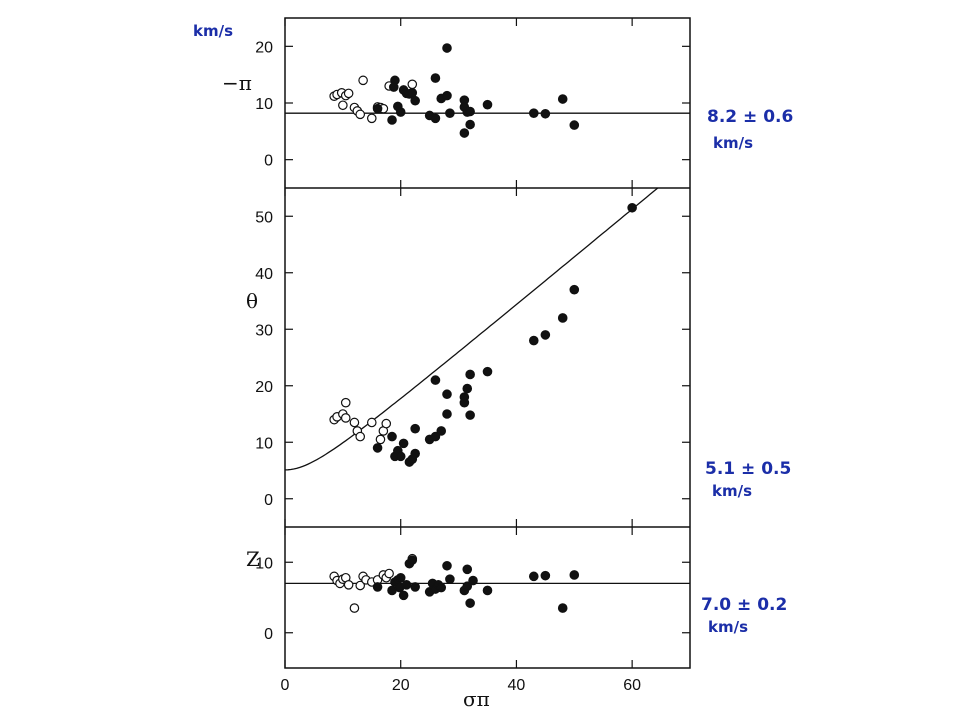  I want to click on top-ytick-label: 10, so click(264, 104).